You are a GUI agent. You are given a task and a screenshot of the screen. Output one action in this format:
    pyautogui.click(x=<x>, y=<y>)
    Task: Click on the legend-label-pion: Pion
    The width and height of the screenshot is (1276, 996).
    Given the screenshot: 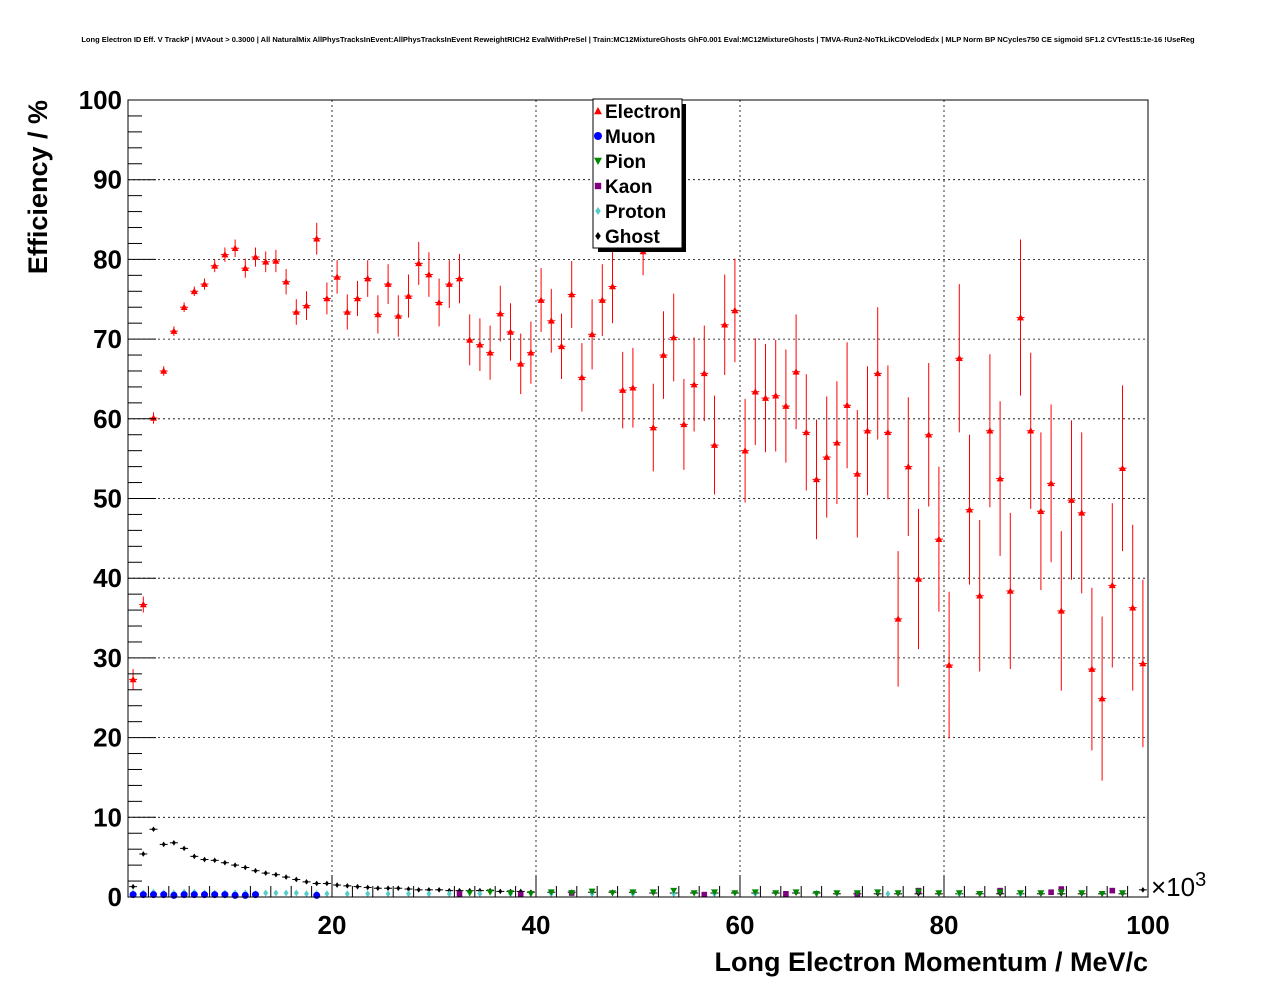 What is the action you would take?
    pyautogui.click(x=625, y=162)
    